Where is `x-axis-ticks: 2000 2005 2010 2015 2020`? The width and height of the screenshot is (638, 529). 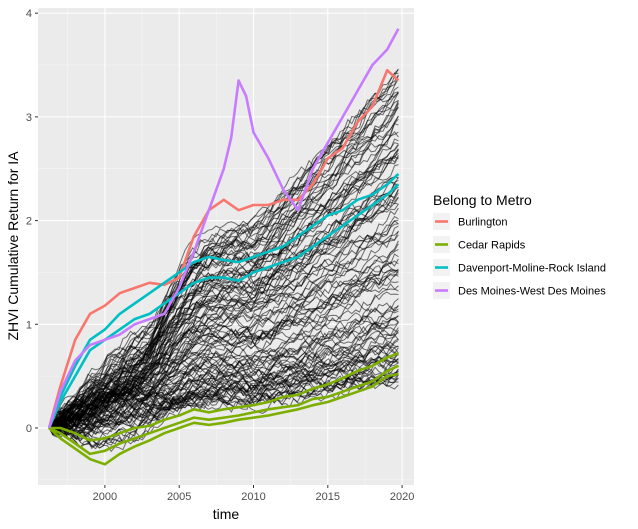 x-axis-ticks: 2000 2005 2010 2015 2020 is located at coordinates (253, 494).